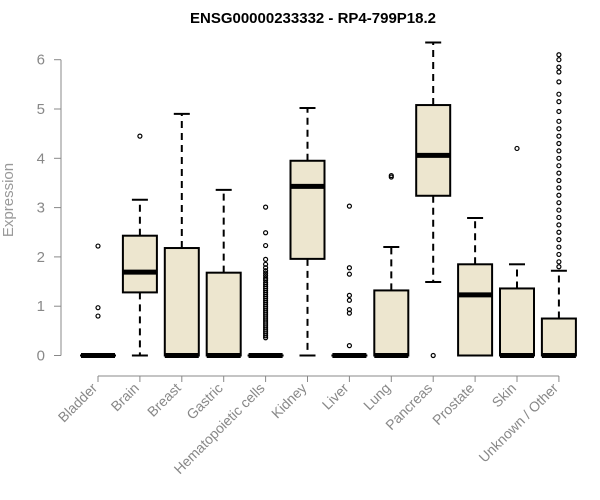  Describe the element at coordinates (125, 397) in the screenshot. I see `x-tick-label: Brain` at that location.